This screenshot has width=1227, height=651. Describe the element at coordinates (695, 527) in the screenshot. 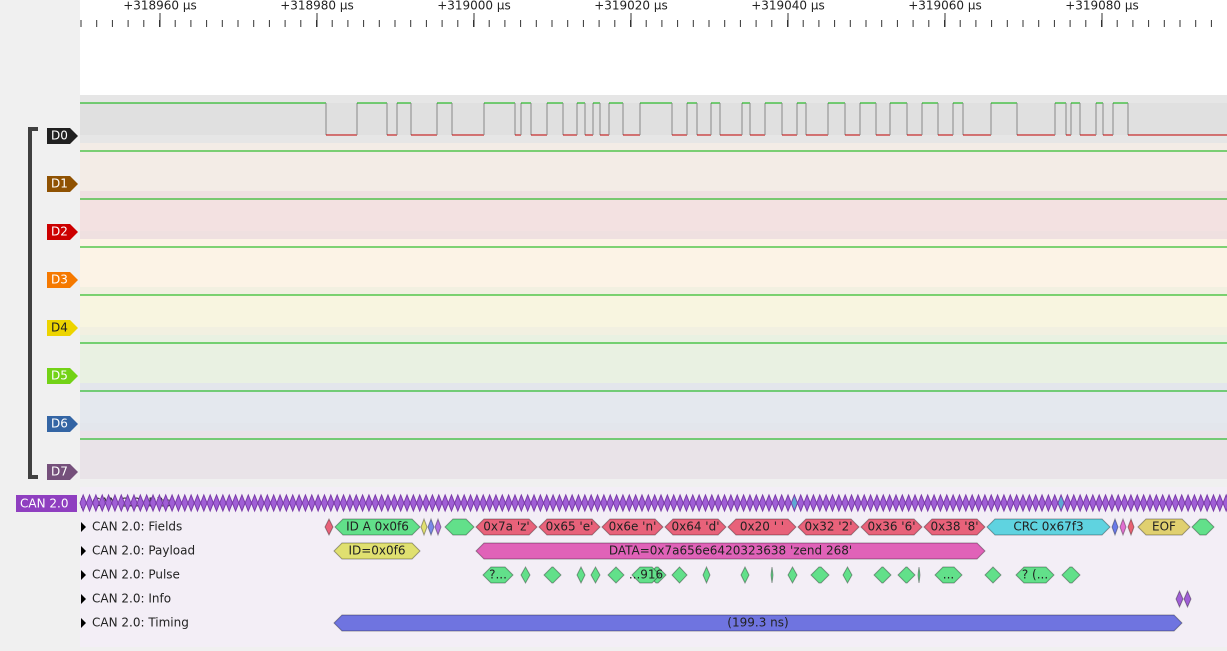

I see `annotation-label: 0x64 'd'` at that location.